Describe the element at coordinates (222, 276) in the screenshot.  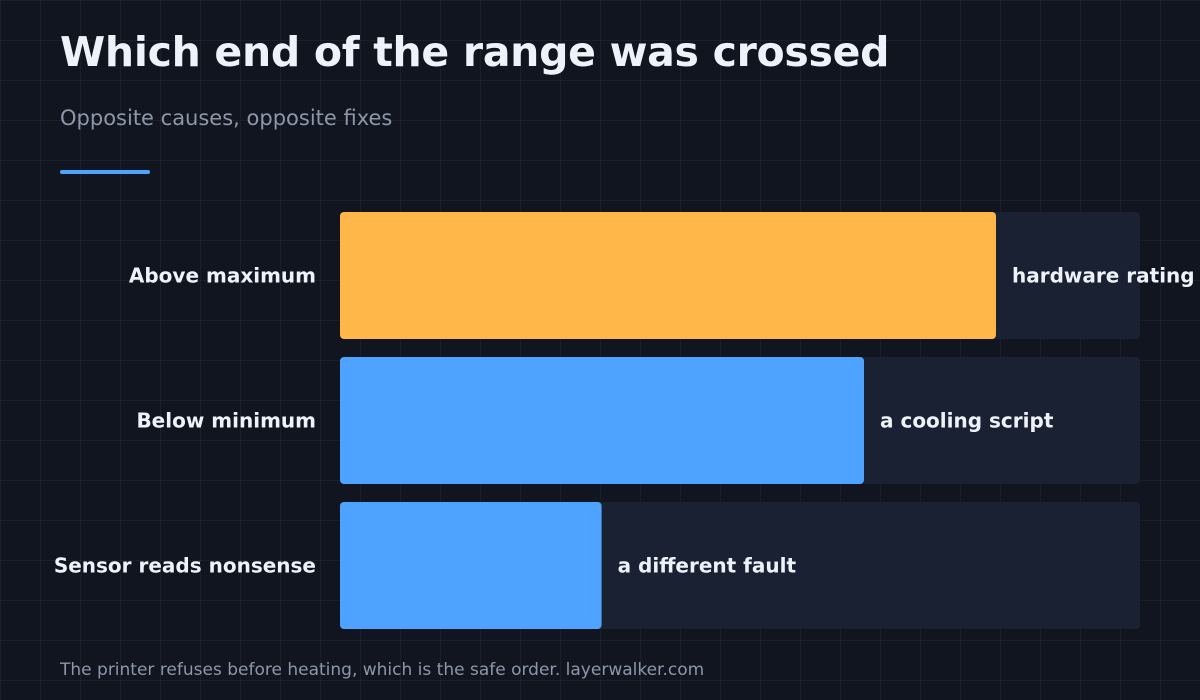
I see `category-label: Above maximum` at that location.